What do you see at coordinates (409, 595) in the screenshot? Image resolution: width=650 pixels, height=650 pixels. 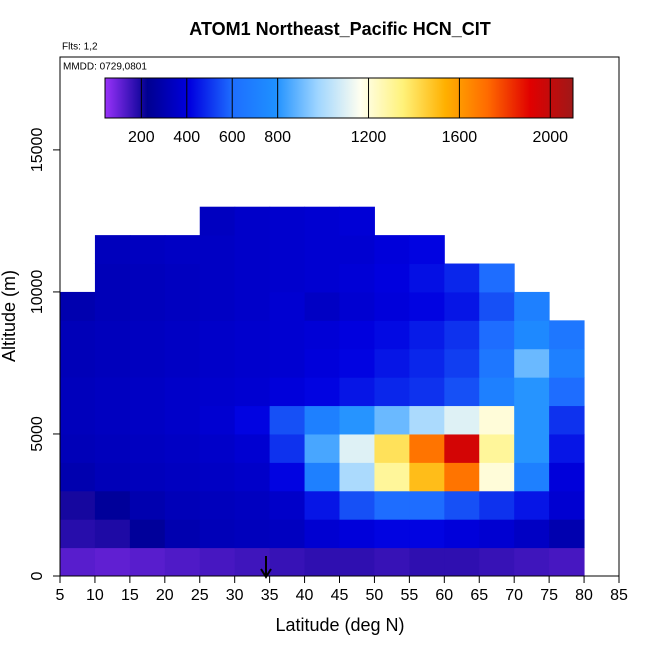 I see `x-tick-label: 55` at bounding box center [409, 595].